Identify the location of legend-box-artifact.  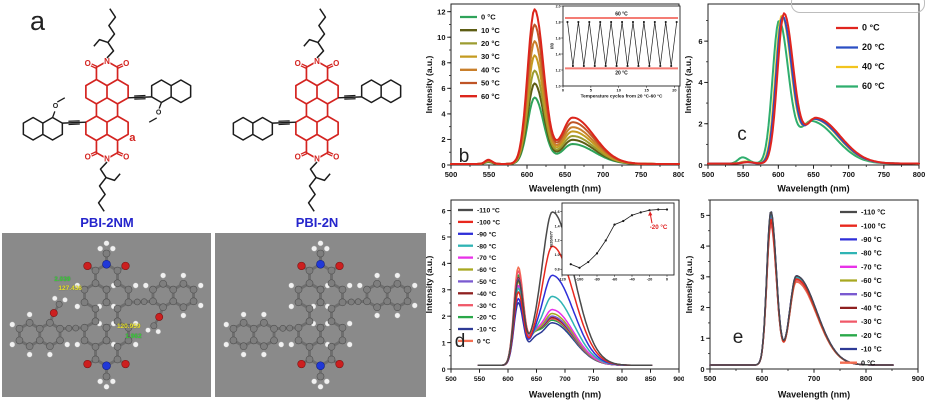
(858, 6).